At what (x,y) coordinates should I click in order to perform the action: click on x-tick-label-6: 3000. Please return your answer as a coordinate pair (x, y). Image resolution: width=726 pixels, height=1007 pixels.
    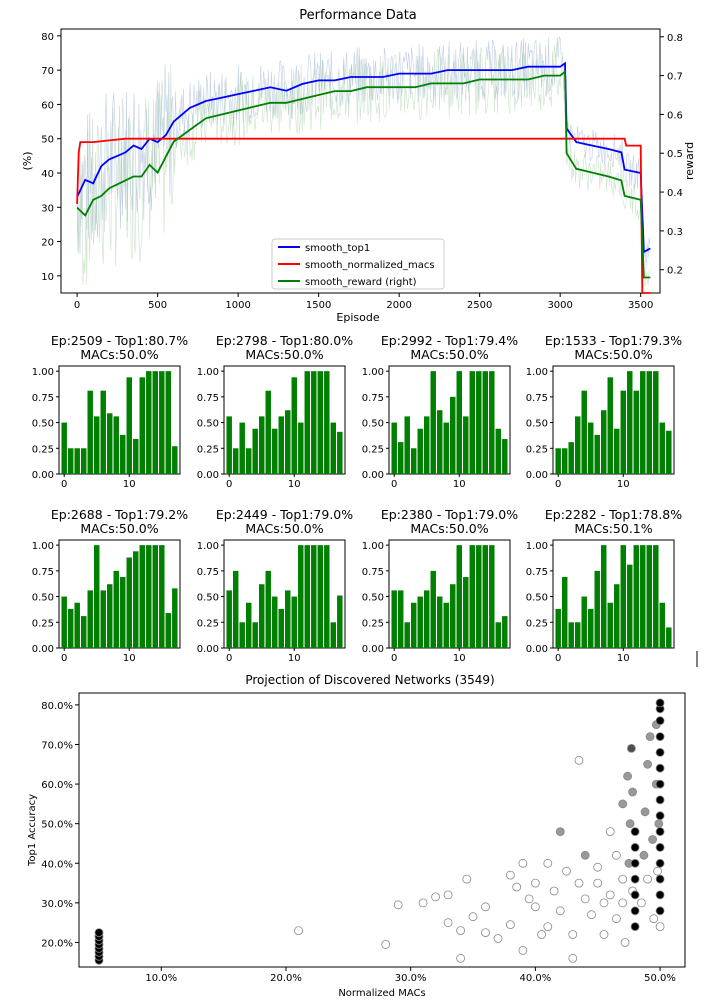
    Looking at the image, I should click on (559, 305).